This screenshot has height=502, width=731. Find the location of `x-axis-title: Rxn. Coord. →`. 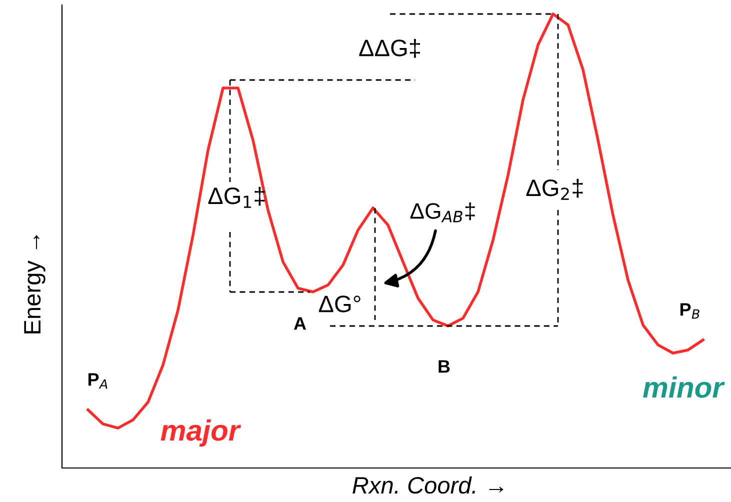

x-axis-title: Rxn. Coord. → is located at coordinates (428, 485).